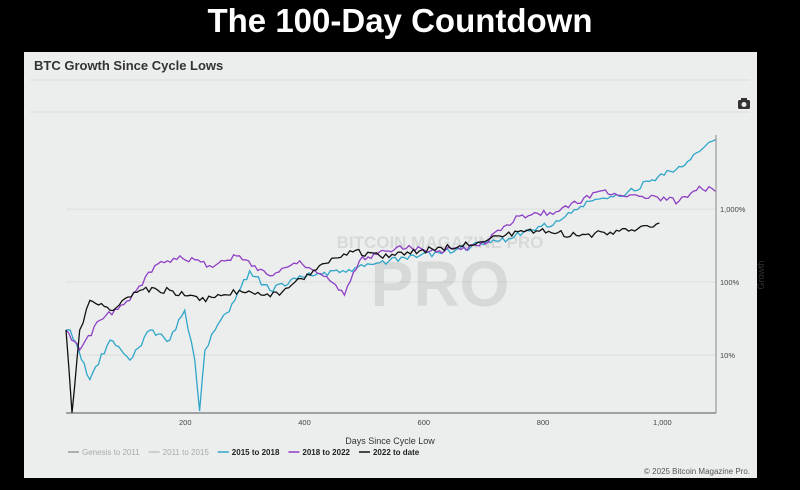 The height and width of the screenshot is (490, 800). What do you see at coordinates (733, 209) in the screenshot?
I see `y-tick-label: 1,000%` at bounding box center [733, 209].